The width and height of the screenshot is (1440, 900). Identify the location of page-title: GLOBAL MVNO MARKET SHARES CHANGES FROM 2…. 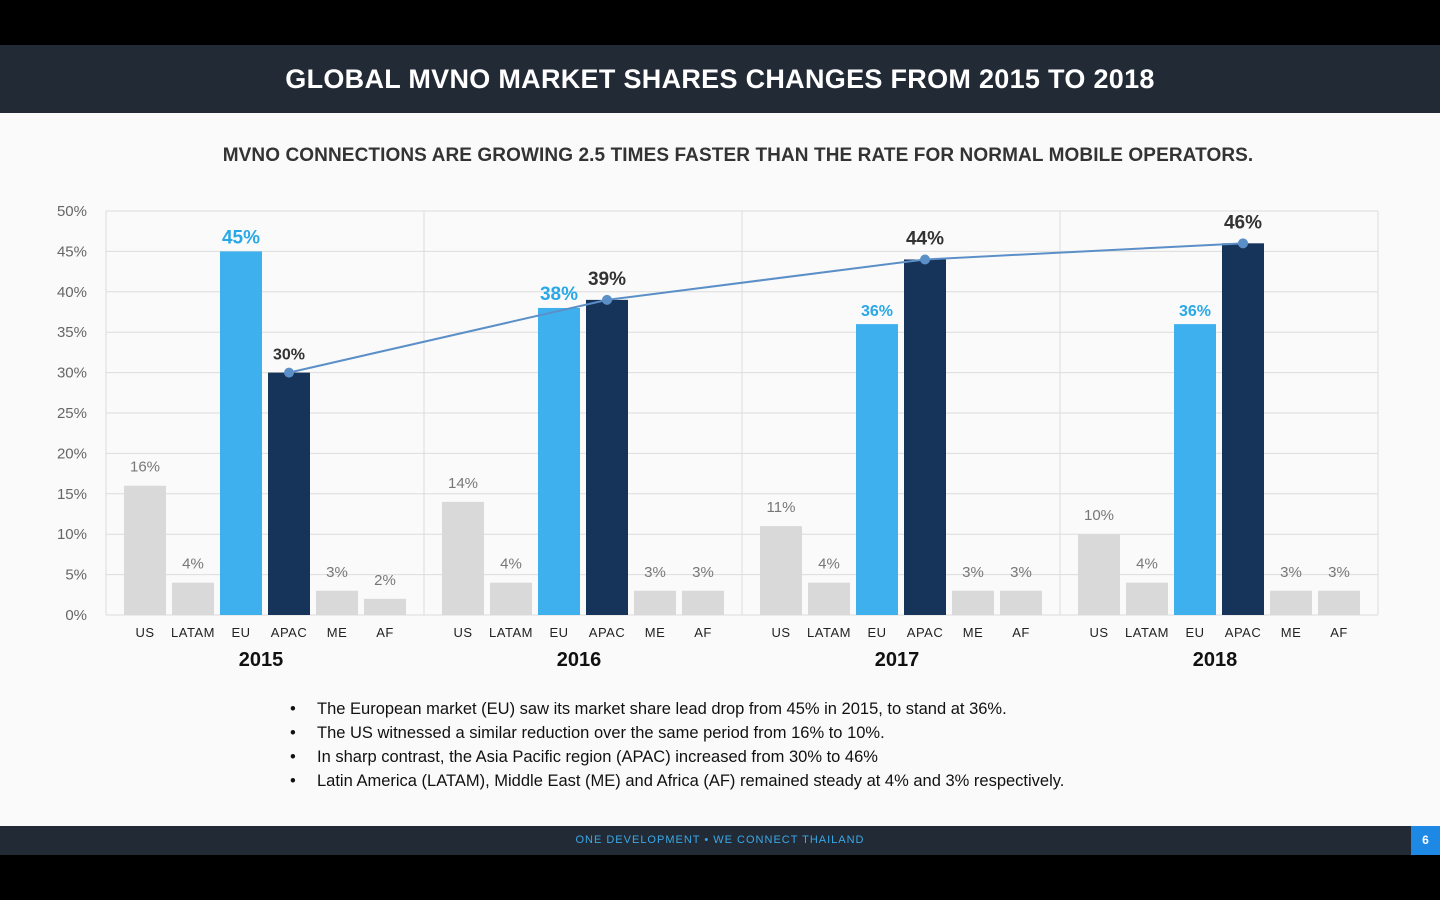
(720, 78).